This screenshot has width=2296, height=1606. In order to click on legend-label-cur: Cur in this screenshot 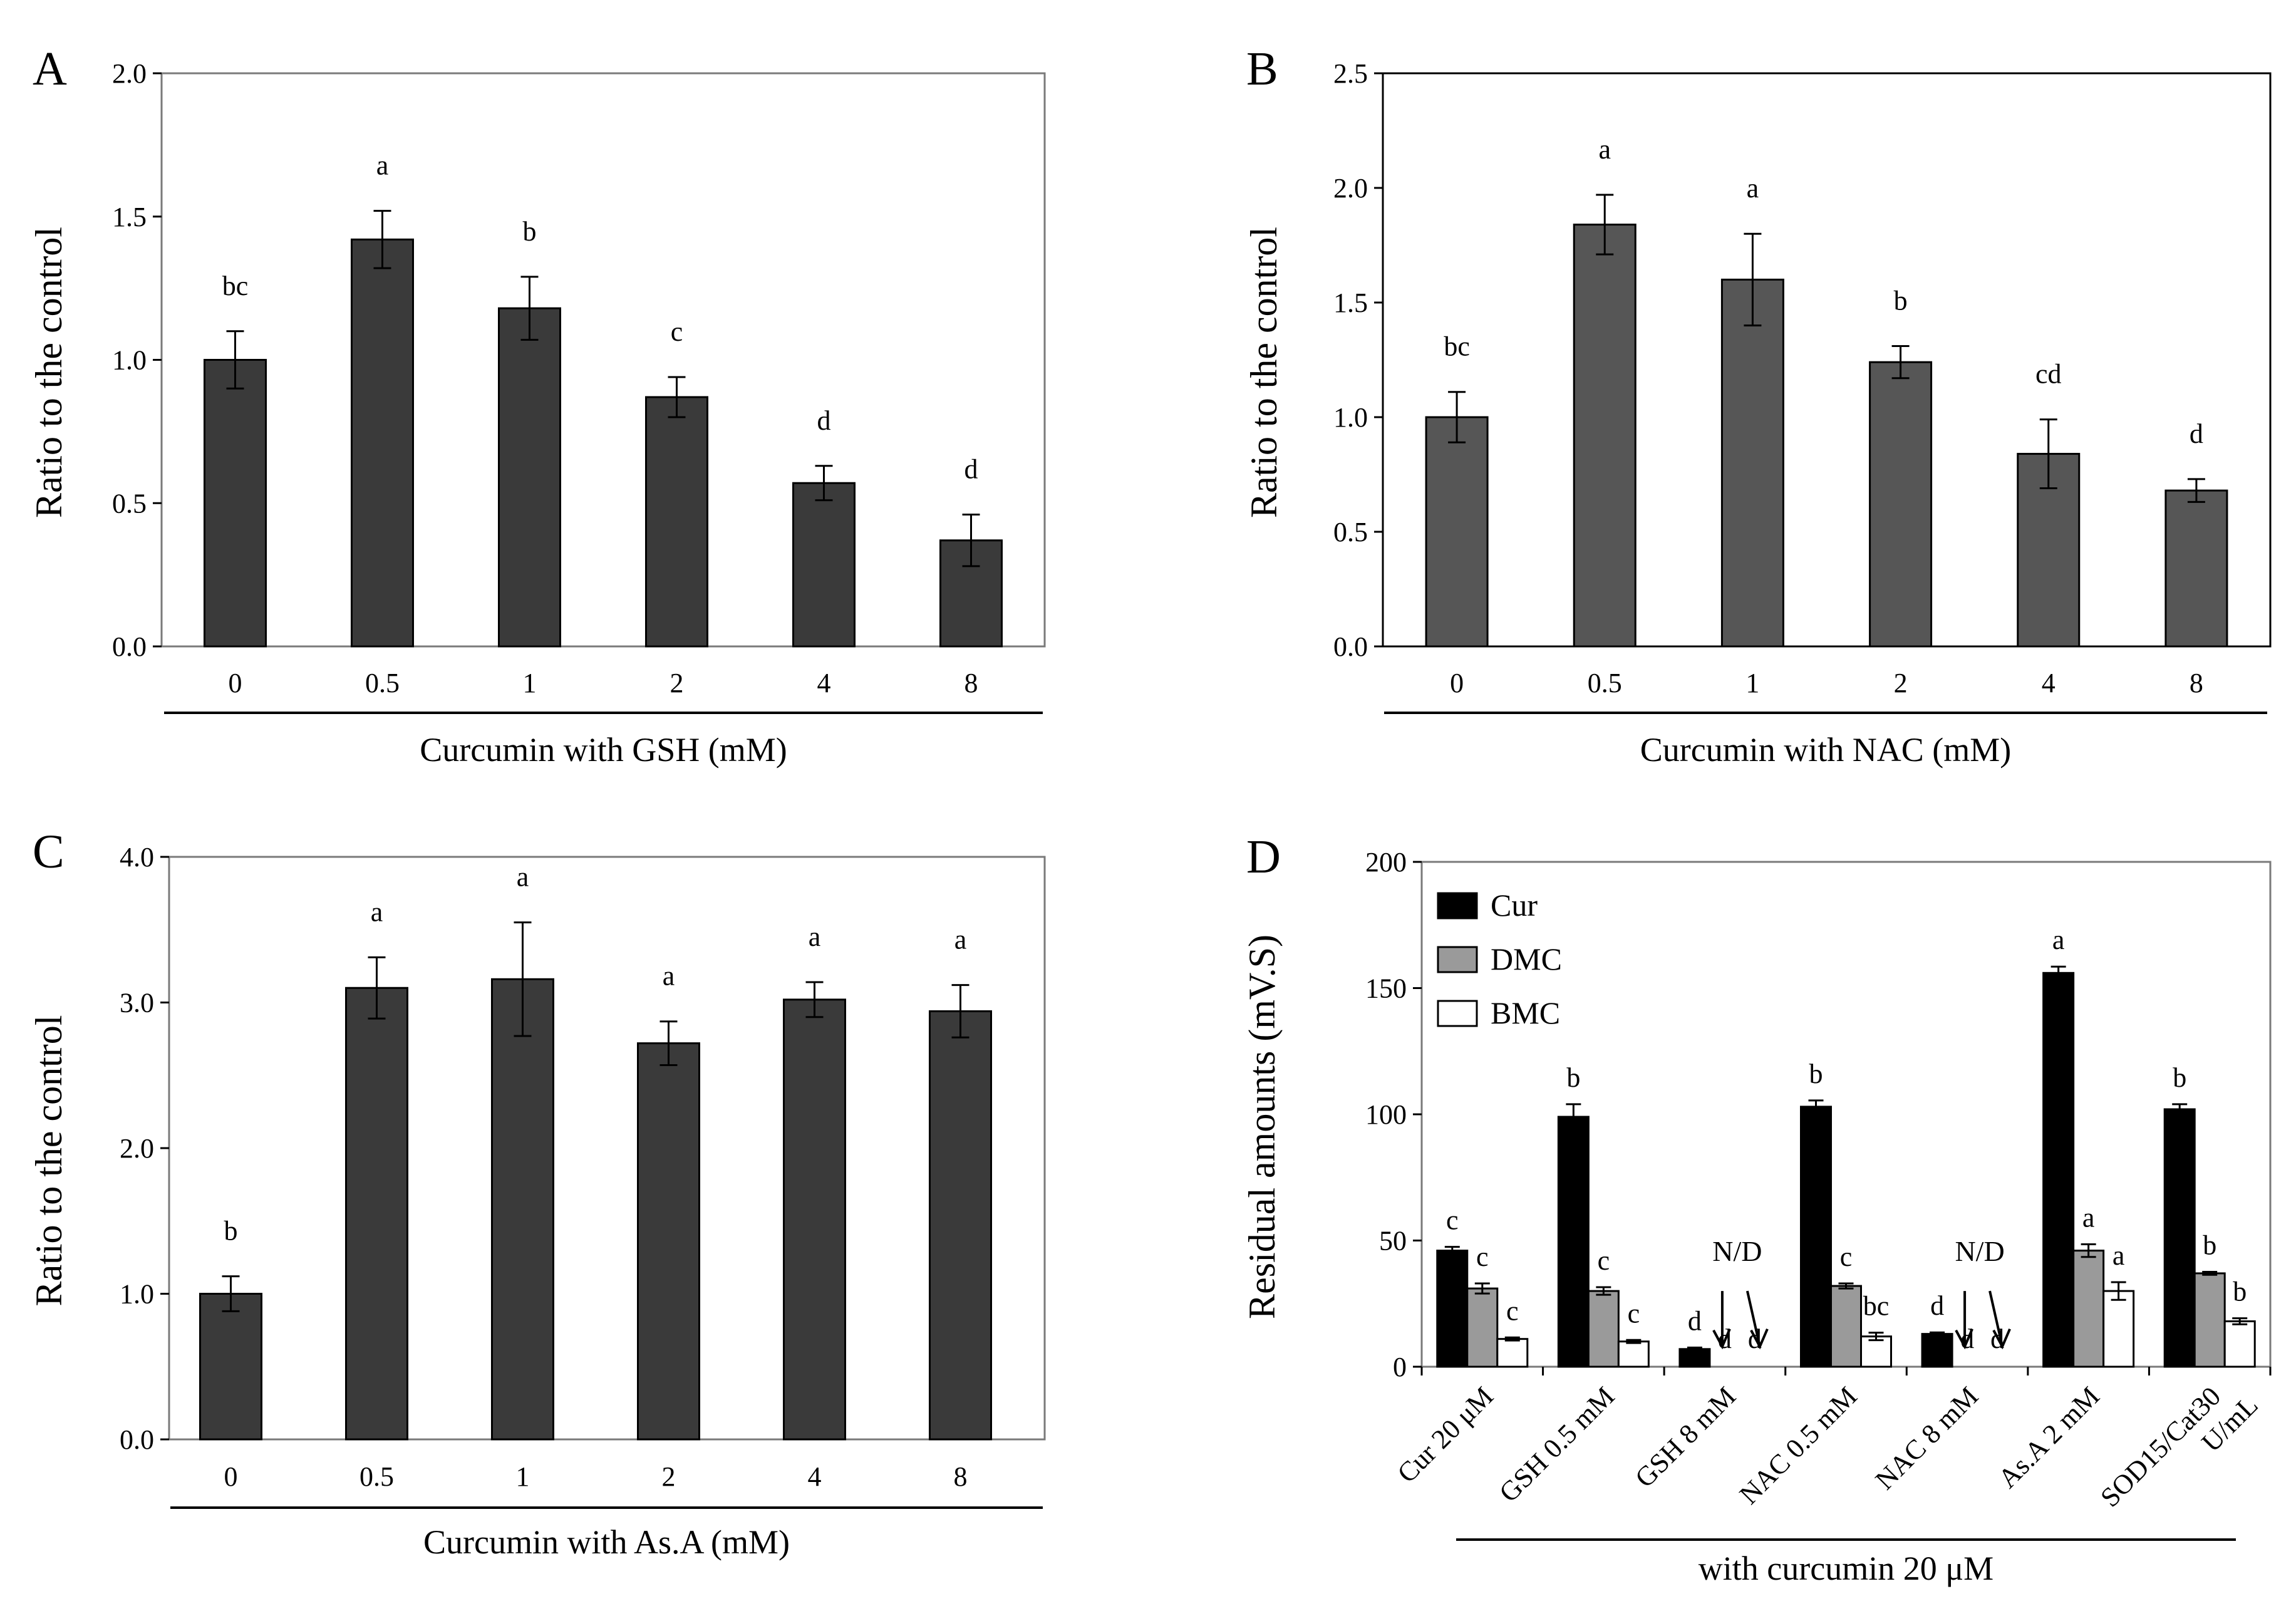, I will do `click(1514, 905)`.